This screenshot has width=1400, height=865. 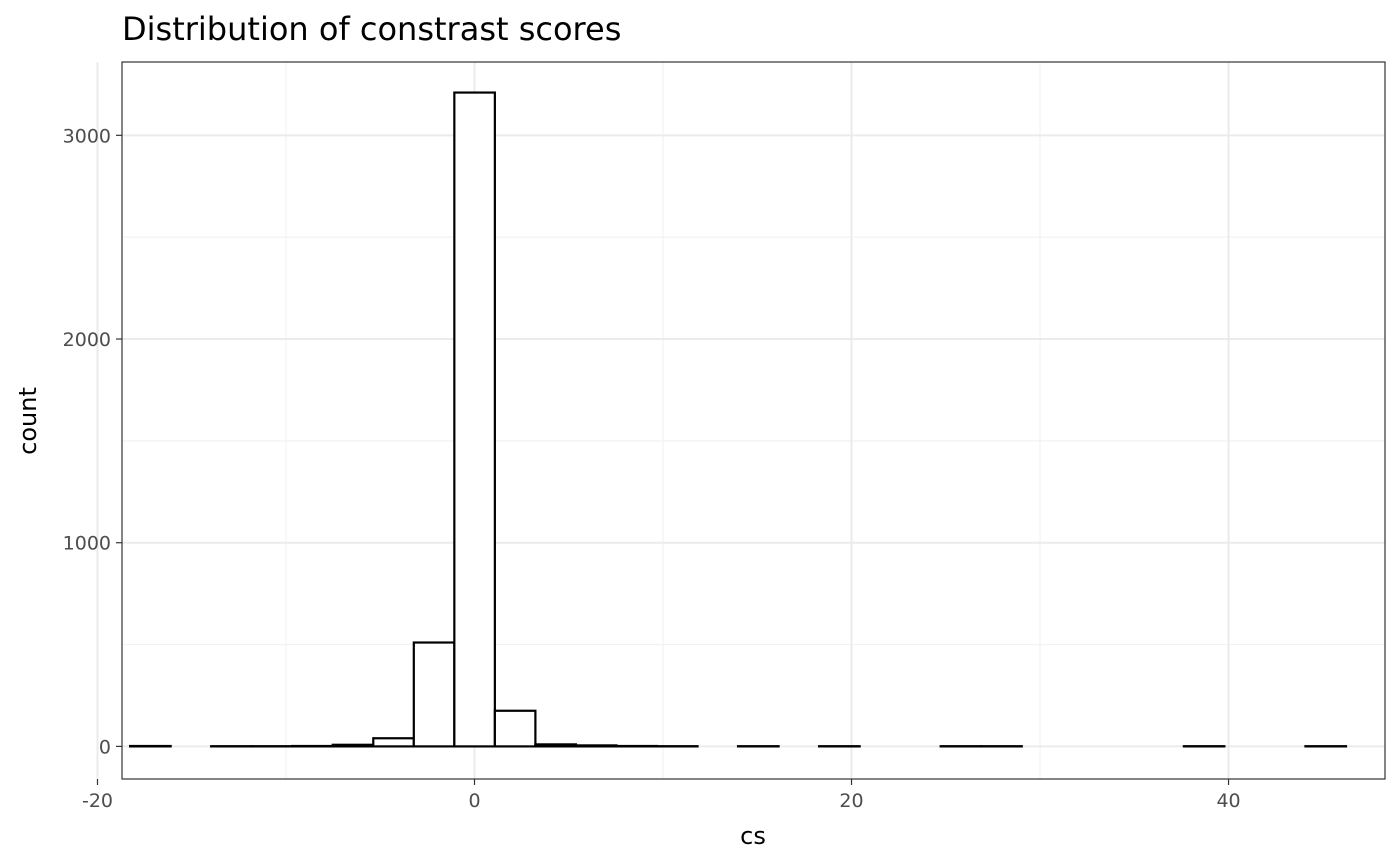 What do you see at coordinates (87, 544) in the screenshot?
I see `y-tick-label: 1000` at bounding box center [87, 544].